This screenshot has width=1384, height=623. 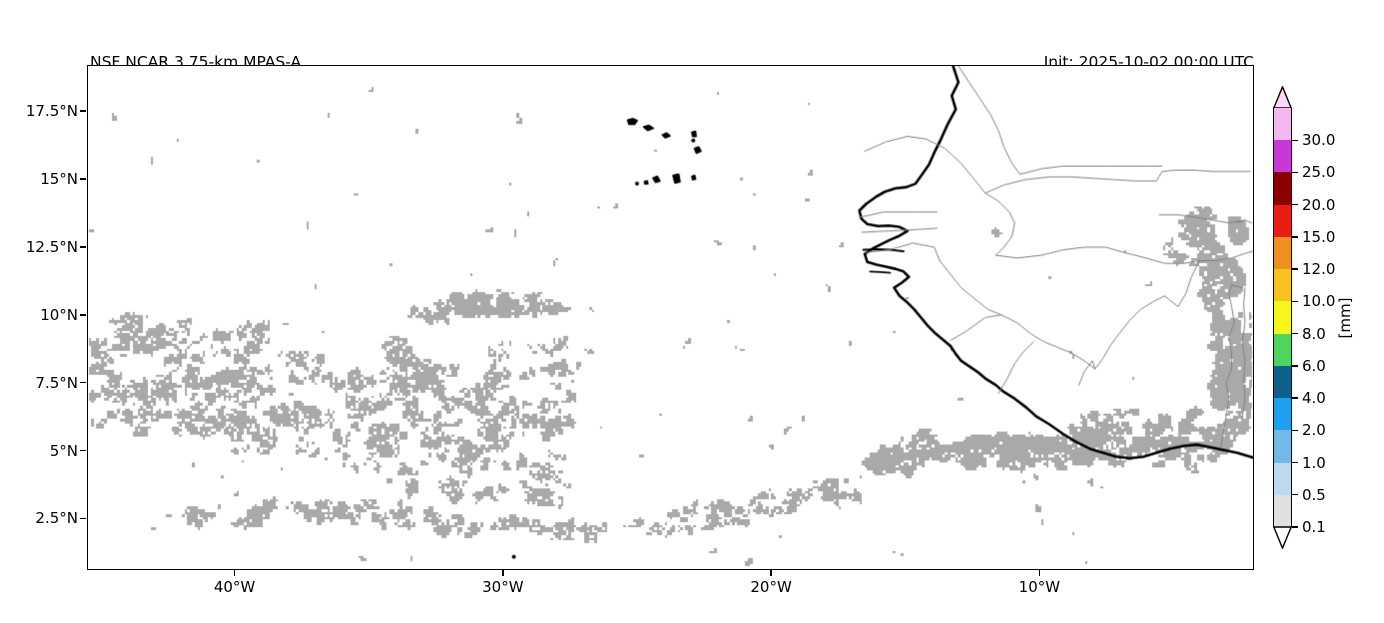 I want to click on colorbar-over-arrow, so click(x=1282, y=97).